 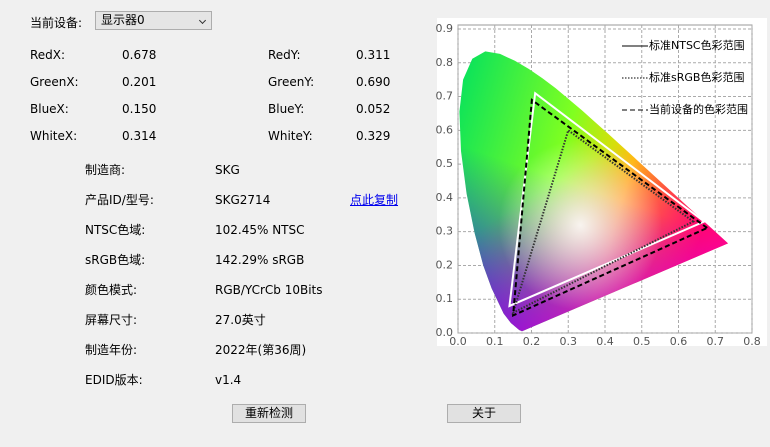 What do you see at coordinates (153, 20) in the screenshot?
I see `device-select: 显示器0` at bounding box center [153, 20].